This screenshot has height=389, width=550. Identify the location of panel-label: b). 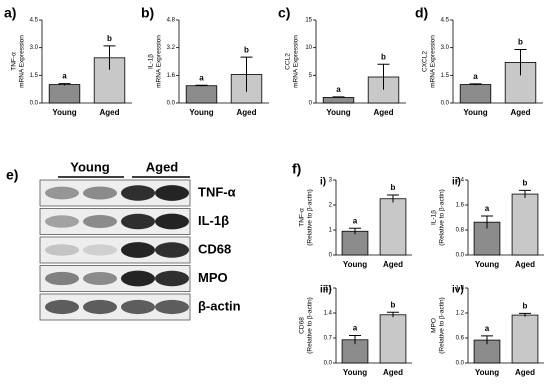
(147, 13).